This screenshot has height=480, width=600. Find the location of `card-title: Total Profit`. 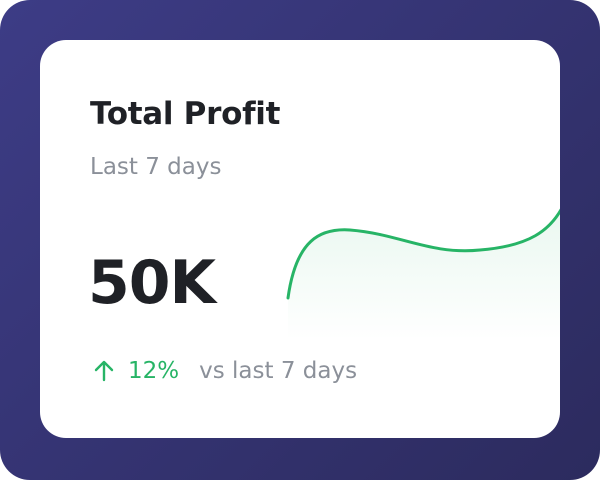

card-title: Total Profit is located at coordinates (185, 114).